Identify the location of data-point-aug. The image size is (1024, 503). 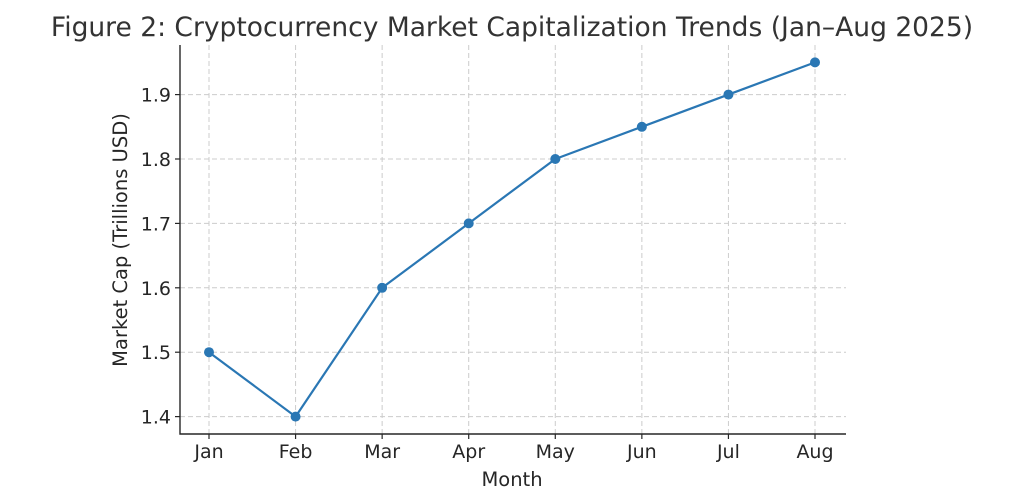
(815, 62).